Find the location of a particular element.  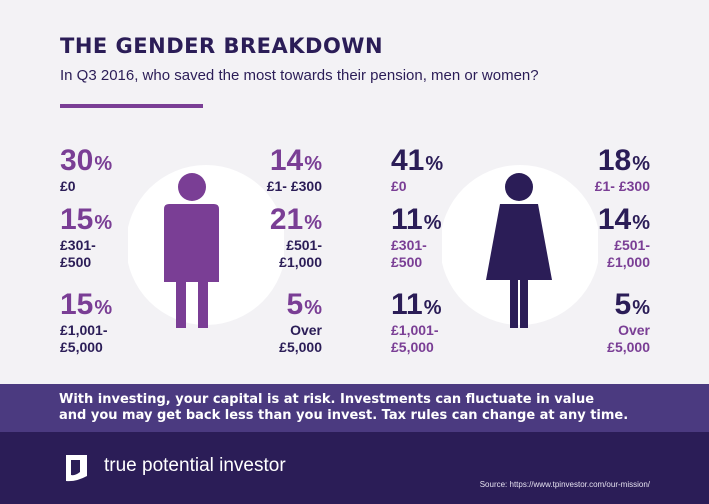

men-stat-5-label-line2: £5,000 is located at coordinates (300, 347).